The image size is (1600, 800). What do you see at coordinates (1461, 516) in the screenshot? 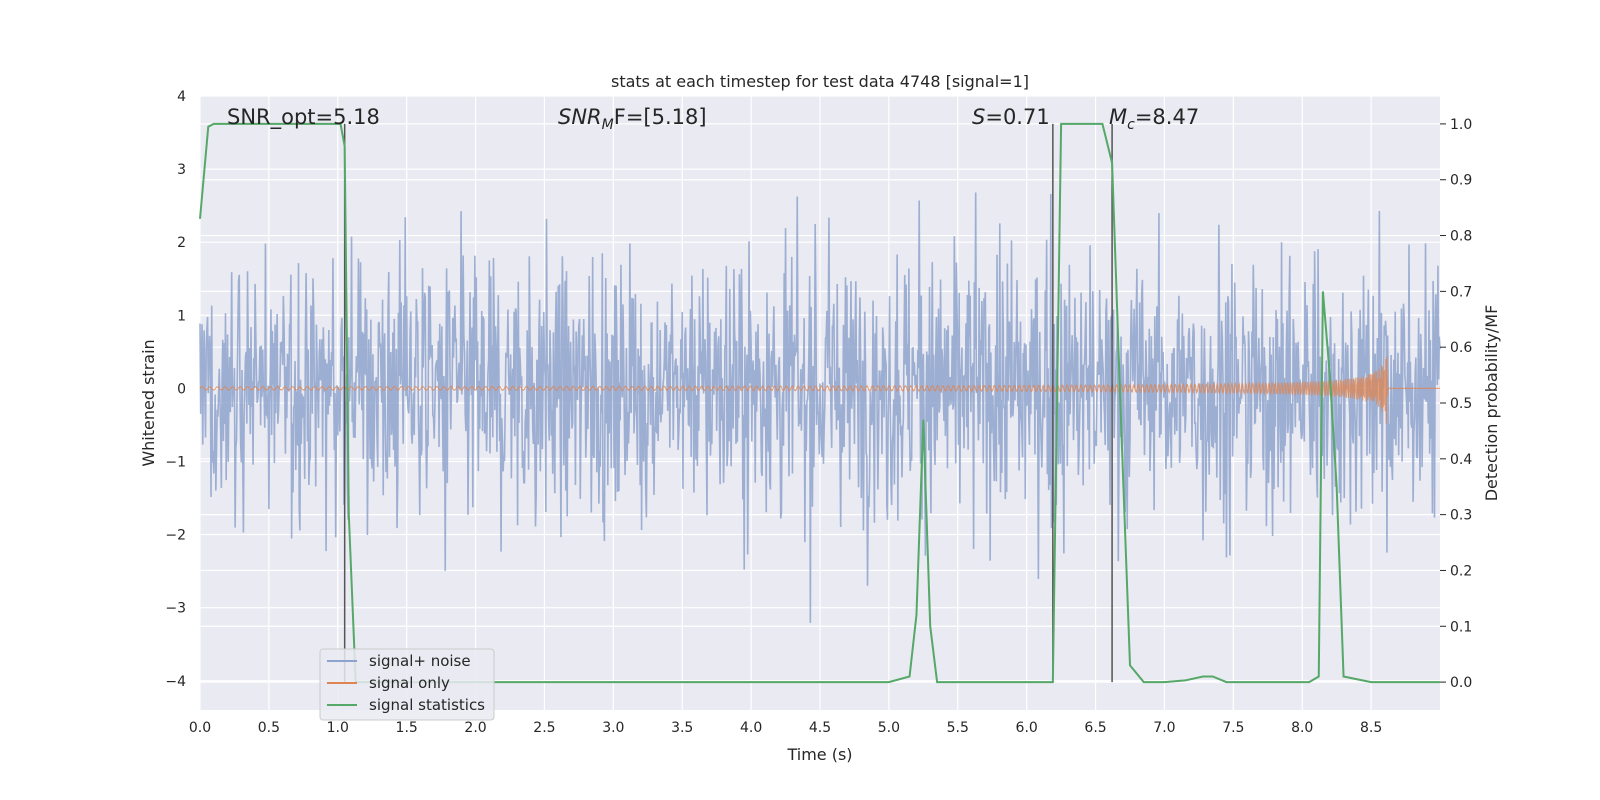
I see `y-right-tick-label: 0.3` at bounding box center [1461, 516].